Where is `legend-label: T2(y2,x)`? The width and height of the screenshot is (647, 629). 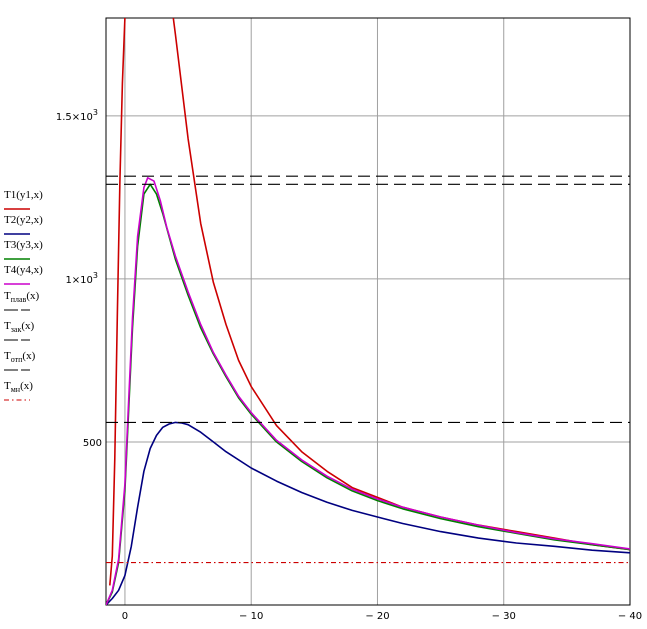
legend-label: T2(y2,x) is located at coordinates (23, 220).